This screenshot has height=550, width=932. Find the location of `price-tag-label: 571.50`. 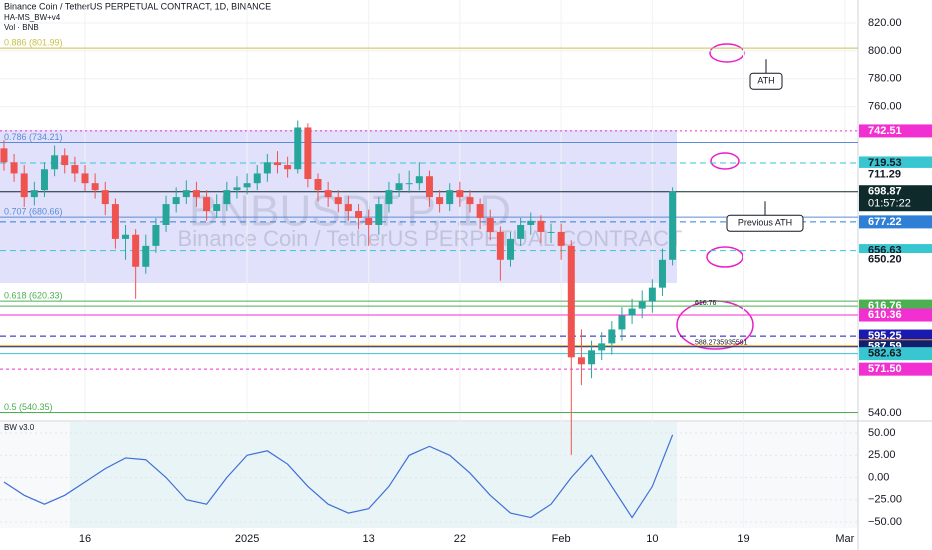

price-tag-label: 571.50 is located at coordinates (885, 369).